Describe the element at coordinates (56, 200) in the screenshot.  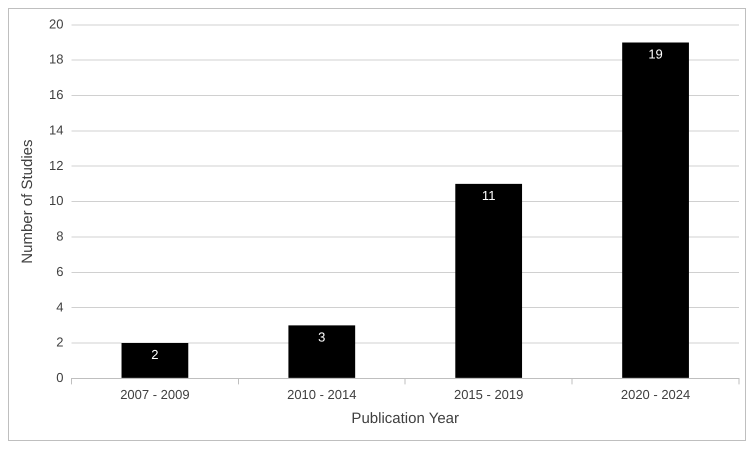
I see `y-tick-label: 10` at that location.